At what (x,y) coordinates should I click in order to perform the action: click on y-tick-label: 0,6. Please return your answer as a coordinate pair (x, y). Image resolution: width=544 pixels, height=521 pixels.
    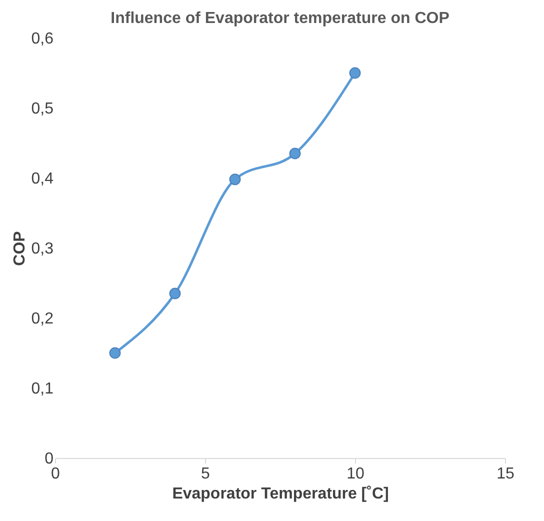
    Looking at the image, I should click on (42, 39).